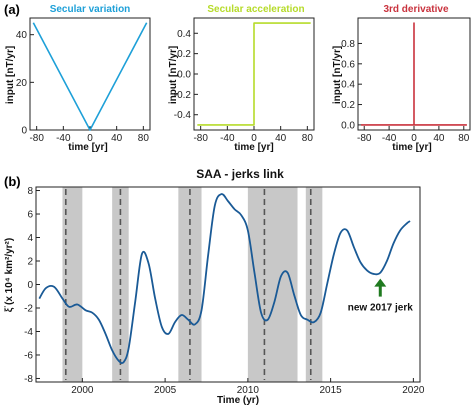  I want to click on y-tick-label: 0.8, so click(348, 44).